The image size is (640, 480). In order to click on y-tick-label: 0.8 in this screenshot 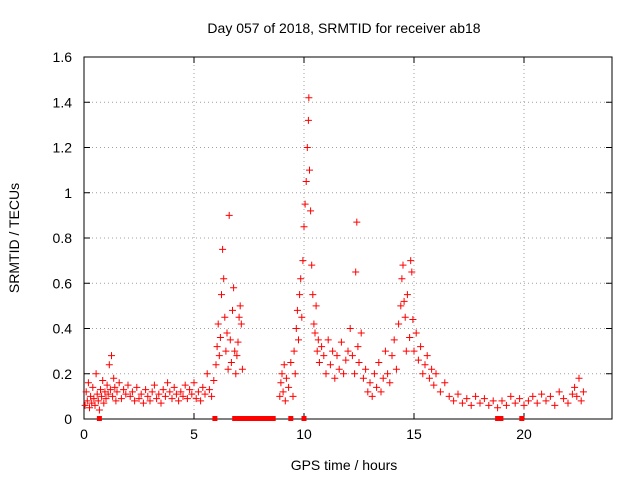, I will do `click(63, 238)`.